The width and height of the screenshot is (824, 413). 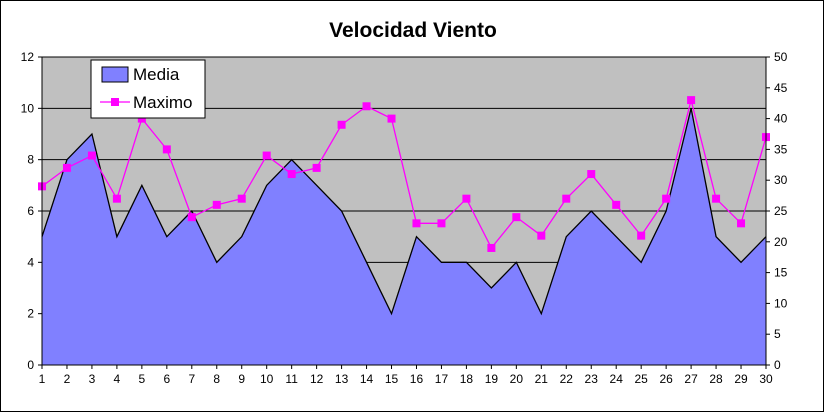 I want to click on x-tick-label: 18, so click(x=467, y=379).